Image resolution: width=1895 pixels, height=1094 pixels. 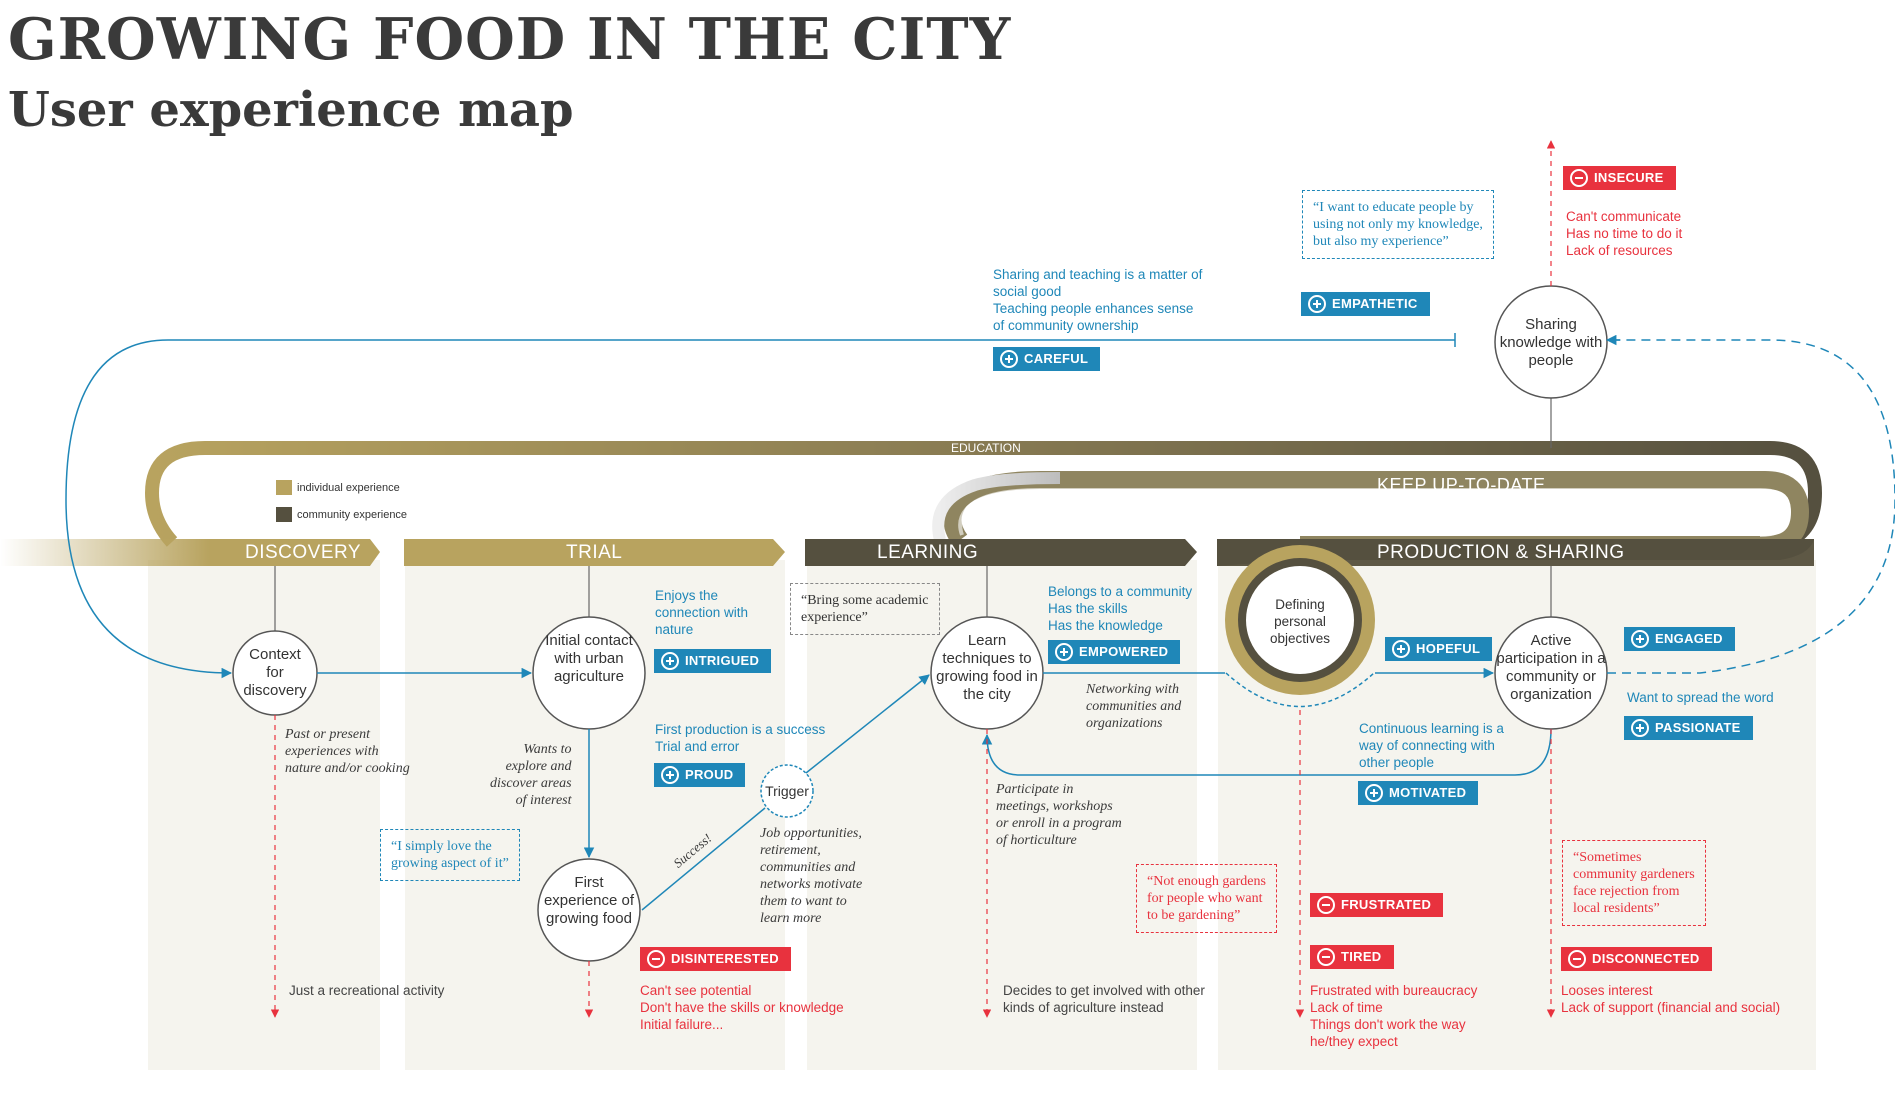 What do you see at coordinates (700, 775) in the screenshot?
I see `badge-proud: PROUD` at bounding box center [700, 775].